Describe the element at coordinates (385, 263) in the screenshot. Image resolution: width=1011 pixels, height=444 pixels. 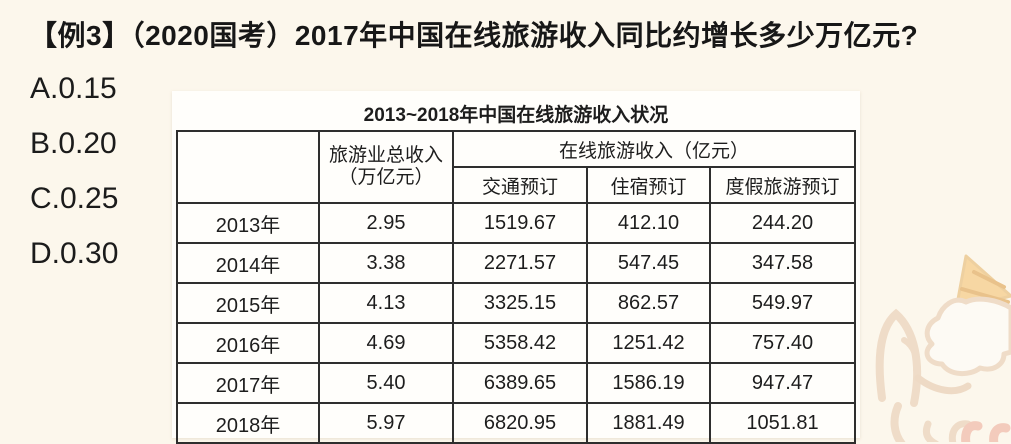
I see `cell-total: 3.38` at that location.